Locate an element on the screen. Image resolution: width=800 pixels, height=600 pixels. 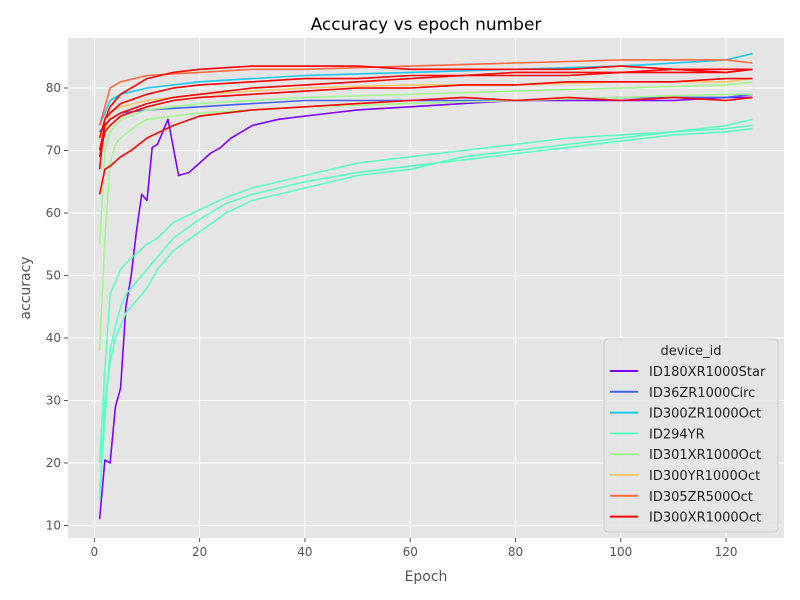
x-tick-label: 100 is located at coordinates (620, 552).